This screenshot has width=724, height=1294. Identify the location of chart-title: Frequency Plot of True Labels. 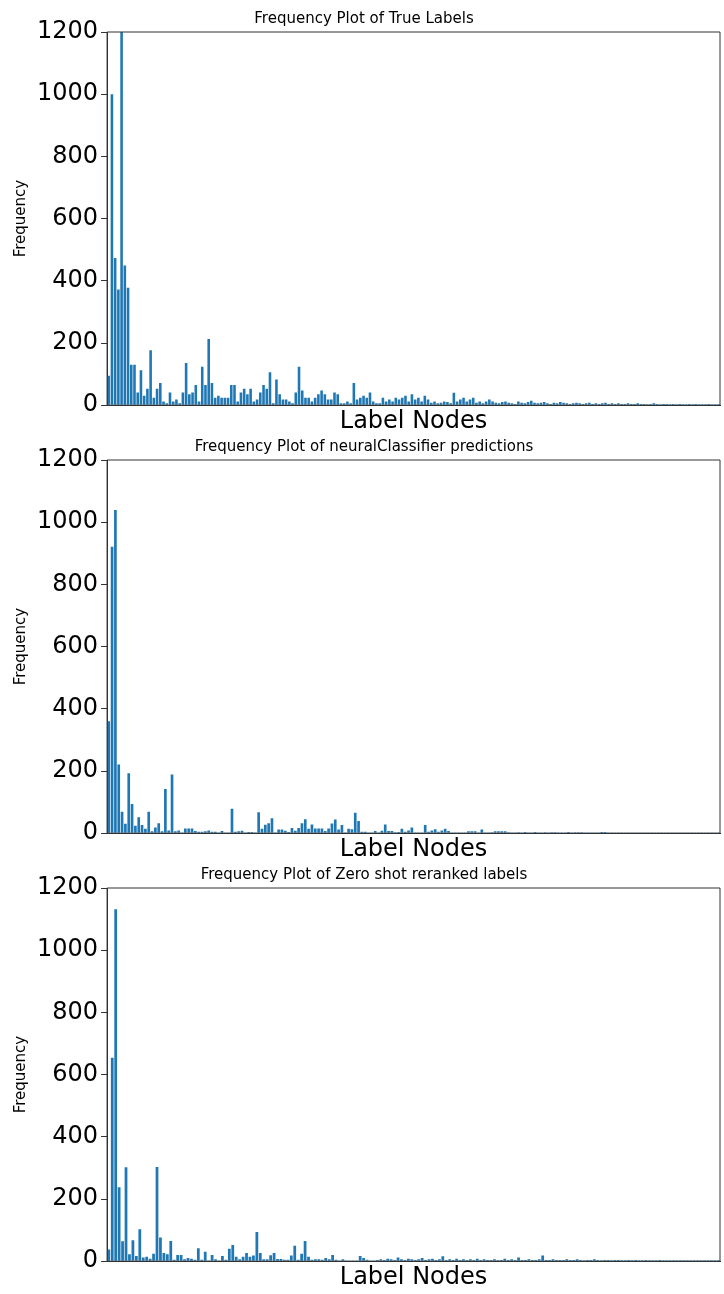
(364, 17).